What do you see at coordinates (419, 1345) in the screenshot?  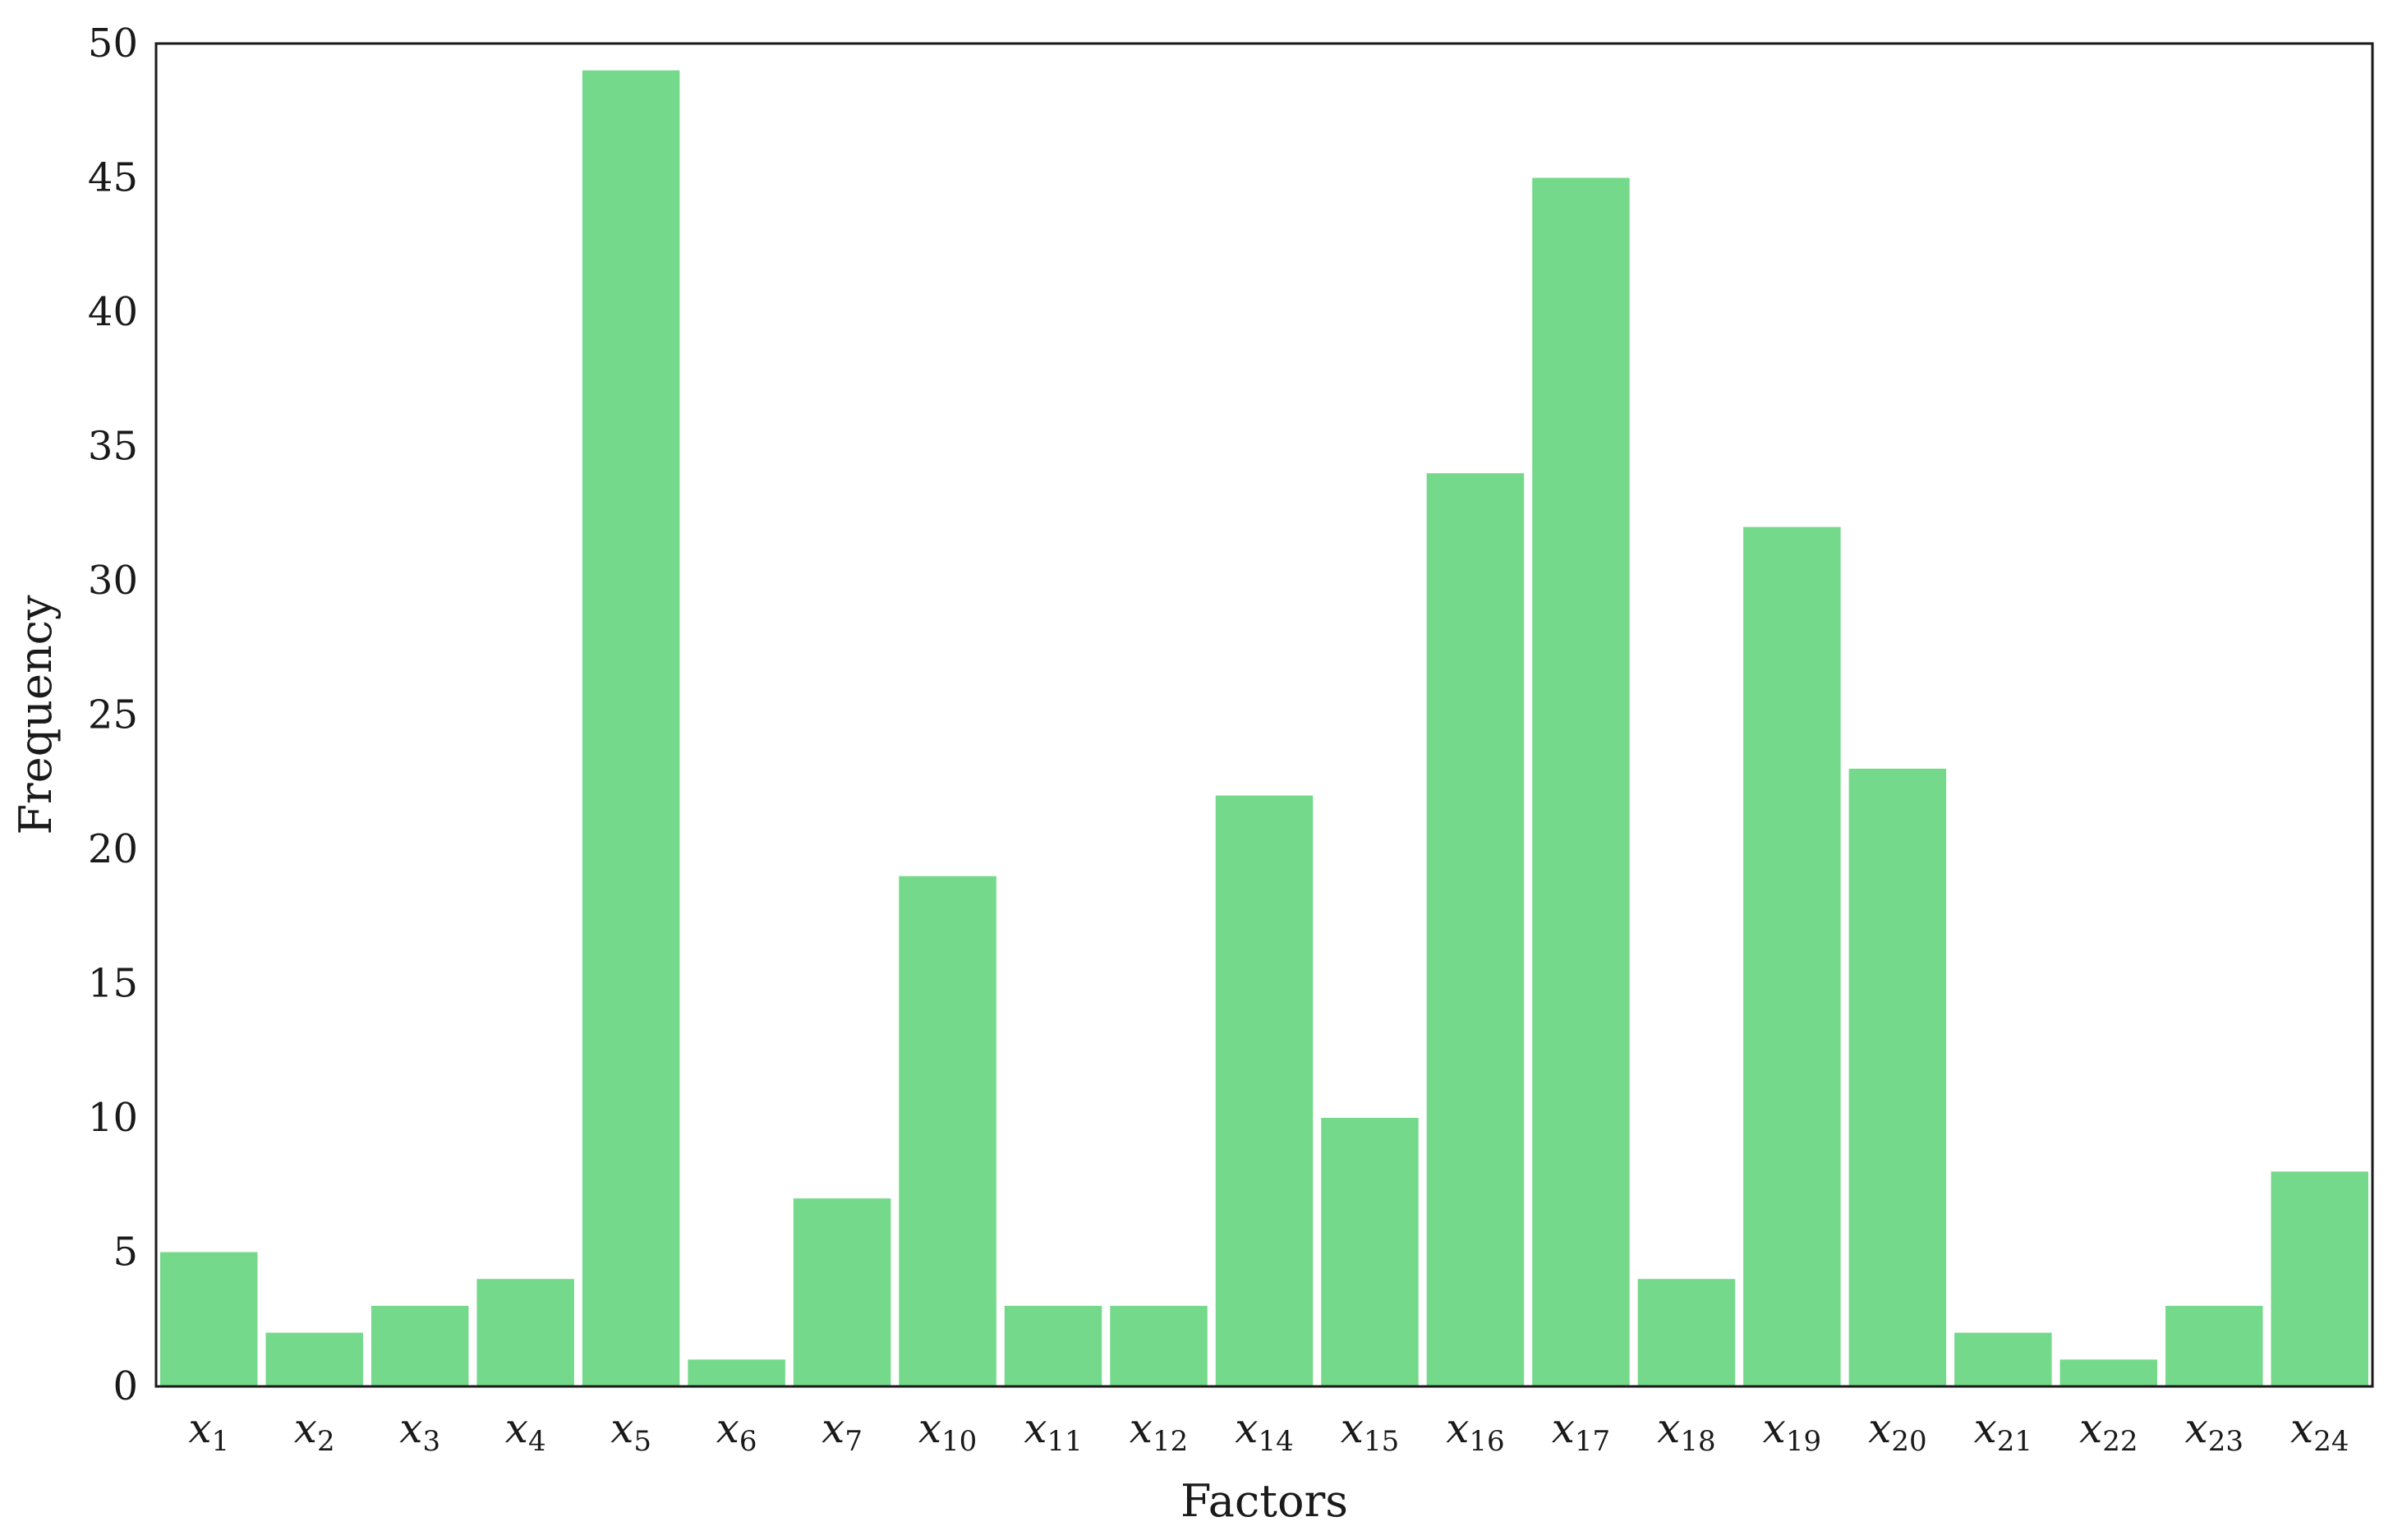 I see `bar-x3` at bounding box center [419, 1345].